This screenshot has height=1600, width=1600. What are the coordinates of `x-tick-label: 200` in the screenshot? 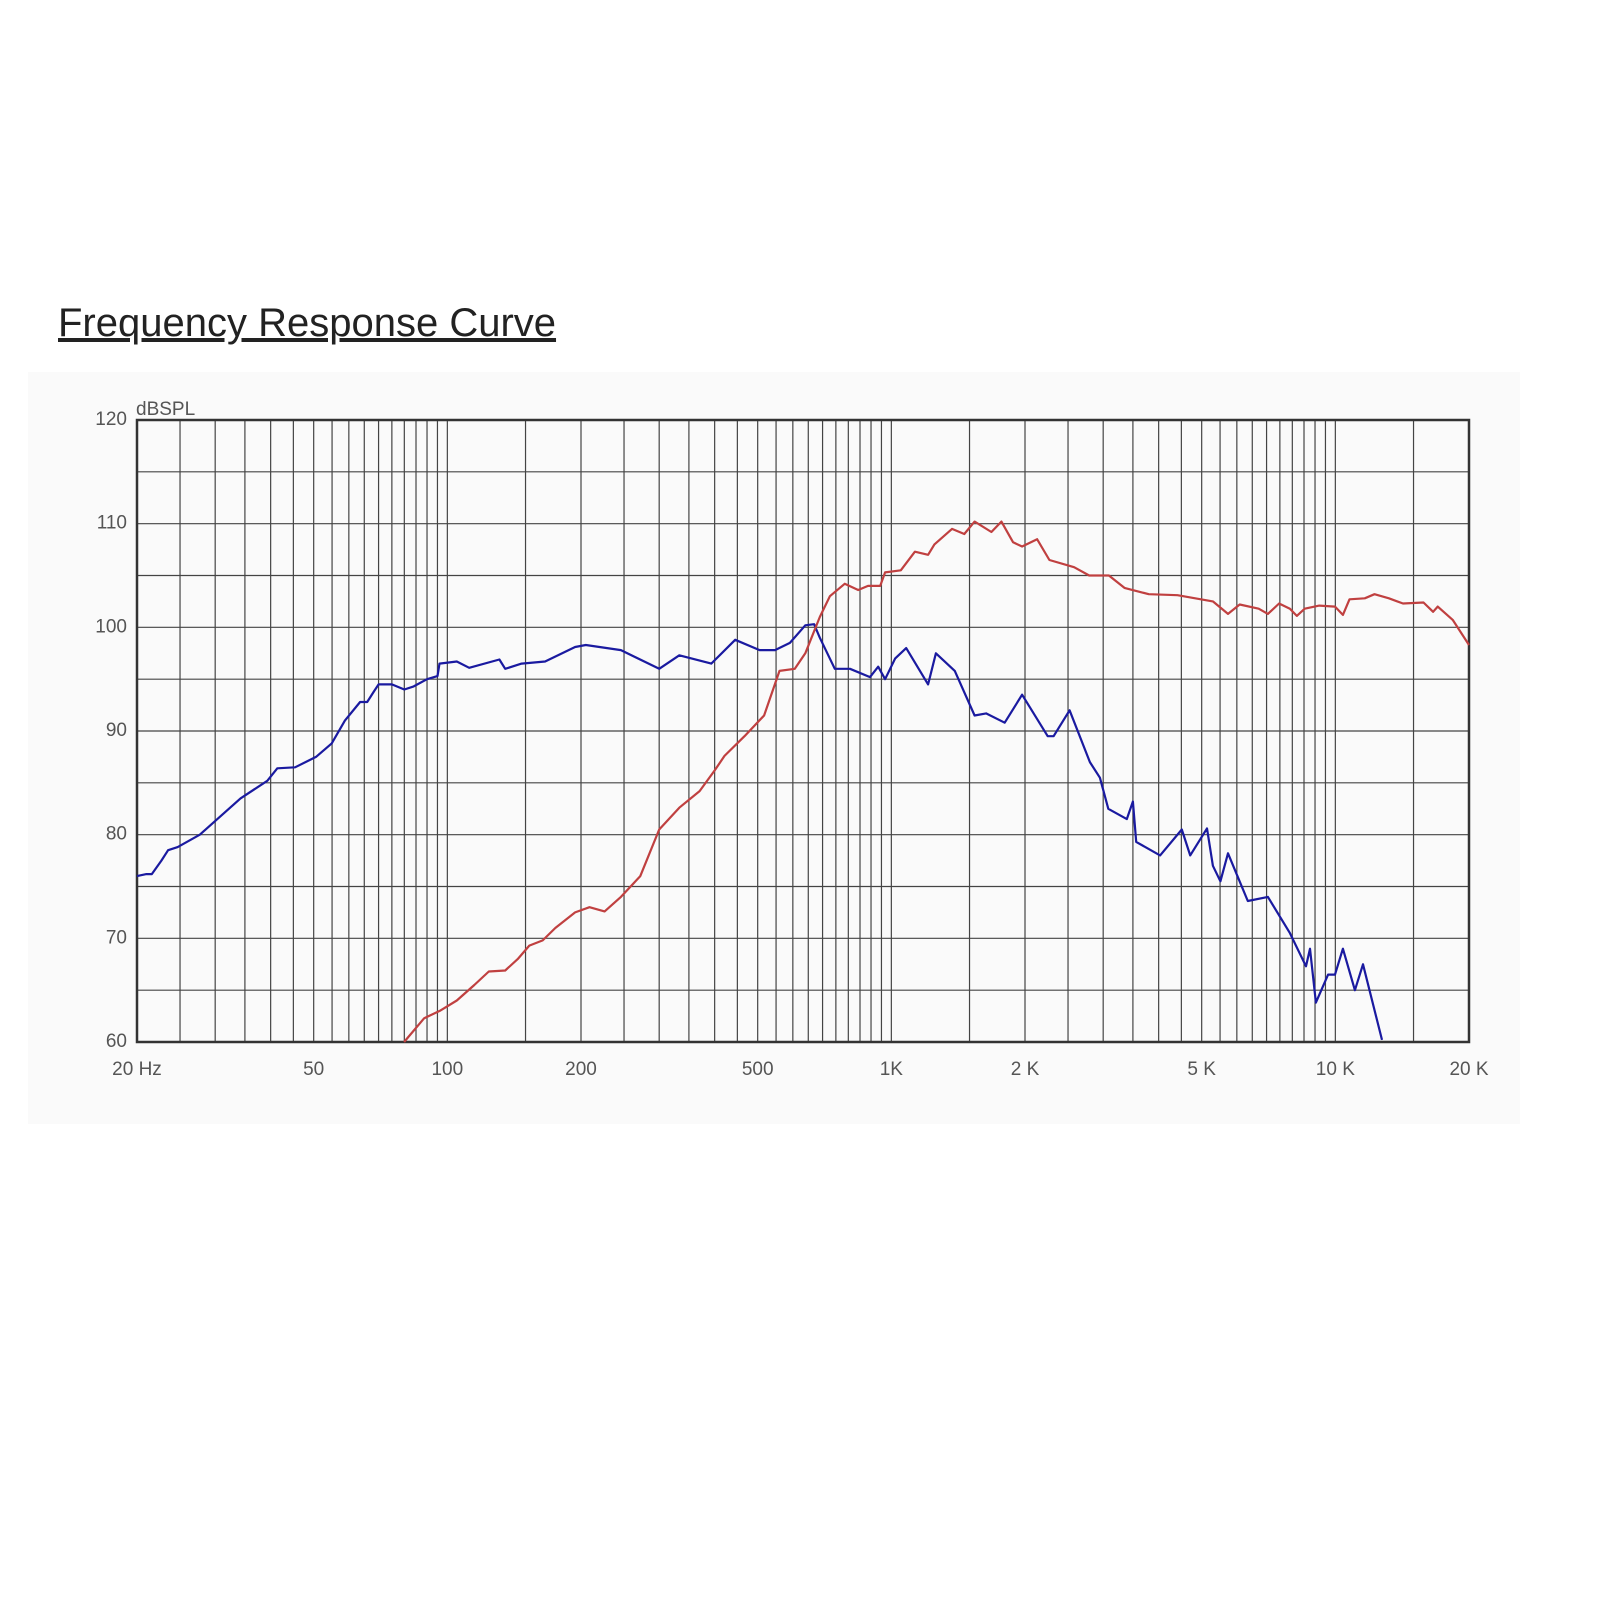 It's located at (581, 1069).